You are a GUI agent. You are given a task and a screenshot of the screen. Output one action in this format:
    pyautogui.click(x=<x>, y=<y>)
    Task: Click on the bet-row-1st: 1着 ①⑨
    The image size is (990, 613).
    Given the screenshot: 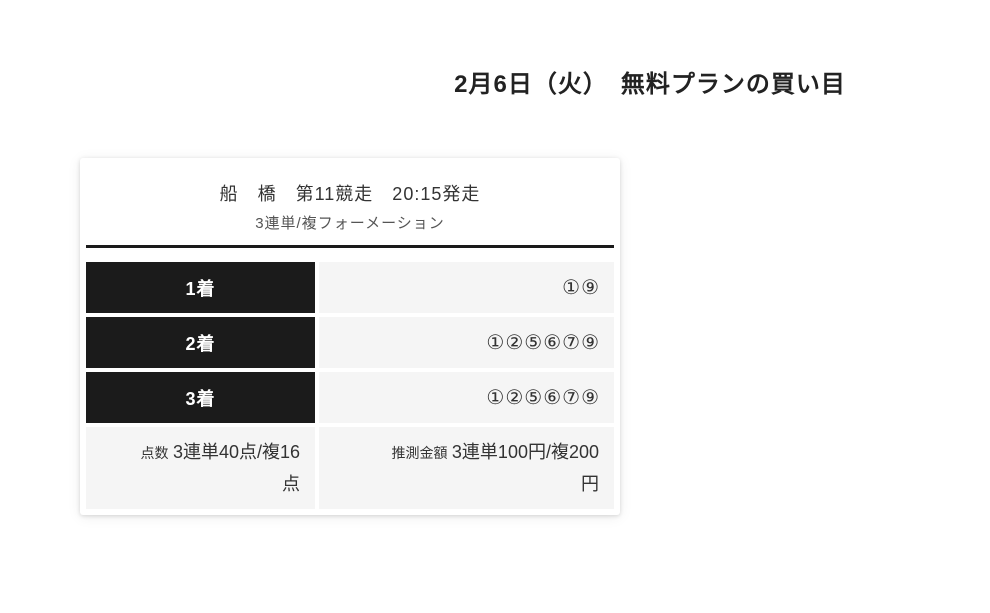 What is the action you would take?
    pyautogui.click(x=350, y=287)
    